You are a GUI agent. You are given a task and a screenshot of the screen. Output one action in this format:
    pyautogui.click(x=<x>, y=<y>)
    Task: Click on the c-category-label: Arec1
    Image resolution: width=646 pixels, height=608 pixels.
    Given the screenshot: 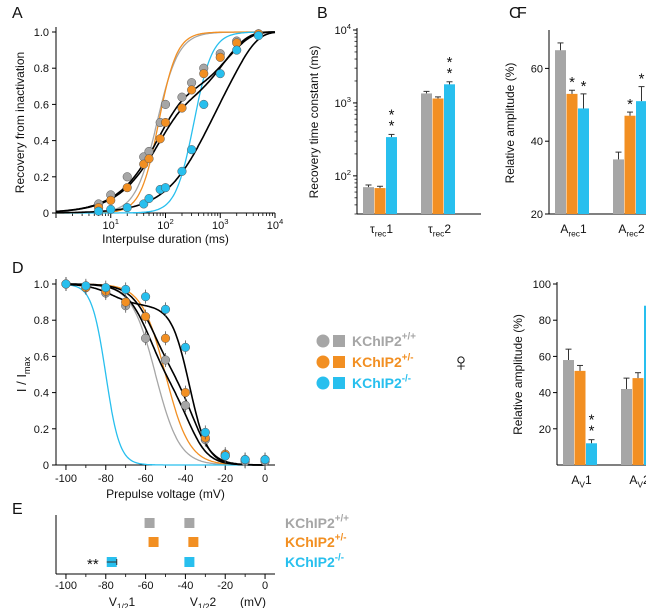 What is the action you would take?
    pyautogui.click(x=573, y=230)
    